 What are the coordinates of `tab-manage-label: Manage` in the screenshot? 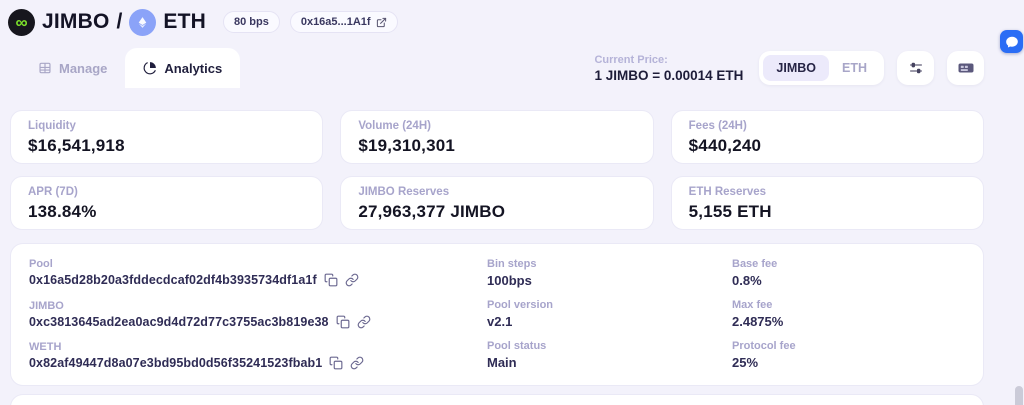 It's located at (83, 68).